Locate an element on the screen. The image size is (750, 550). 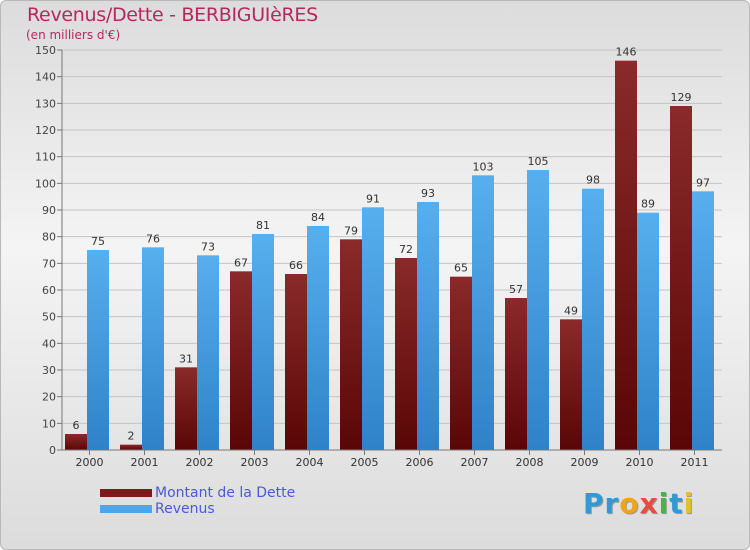
y-tick-label: 20 is located at coordinates (49, 397).